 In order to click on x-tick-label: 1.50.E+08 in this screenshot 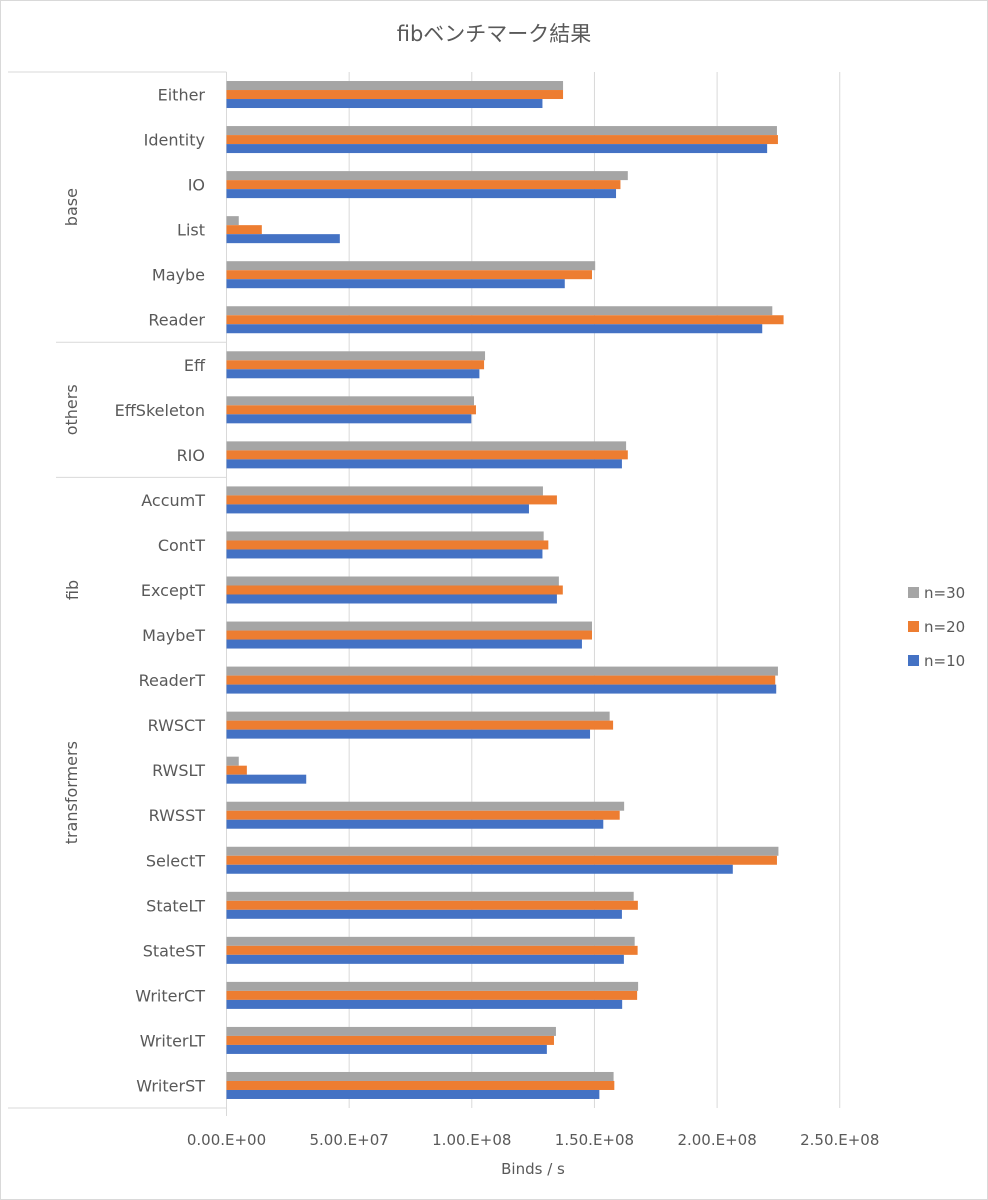, I will do `click(594, 1140)`.